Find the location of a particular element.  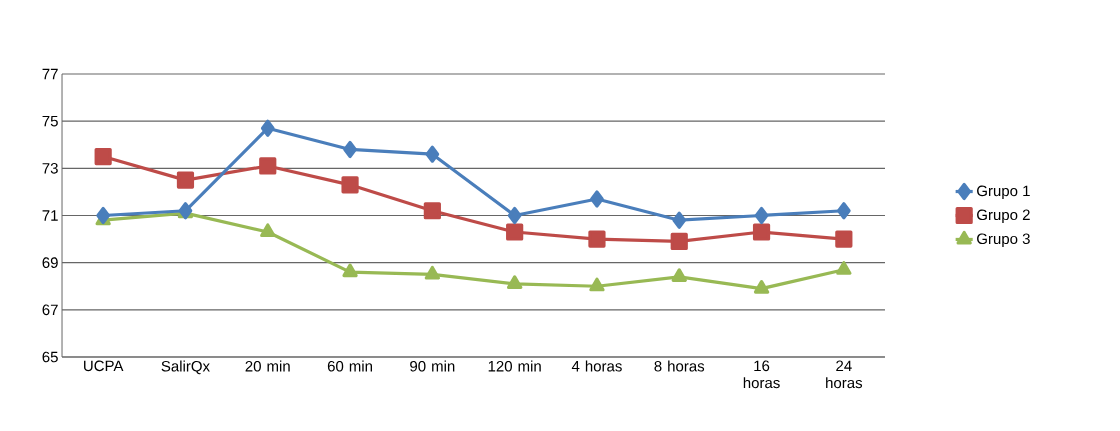

y-tick-label: 75 is located at coordinates (50, 121).